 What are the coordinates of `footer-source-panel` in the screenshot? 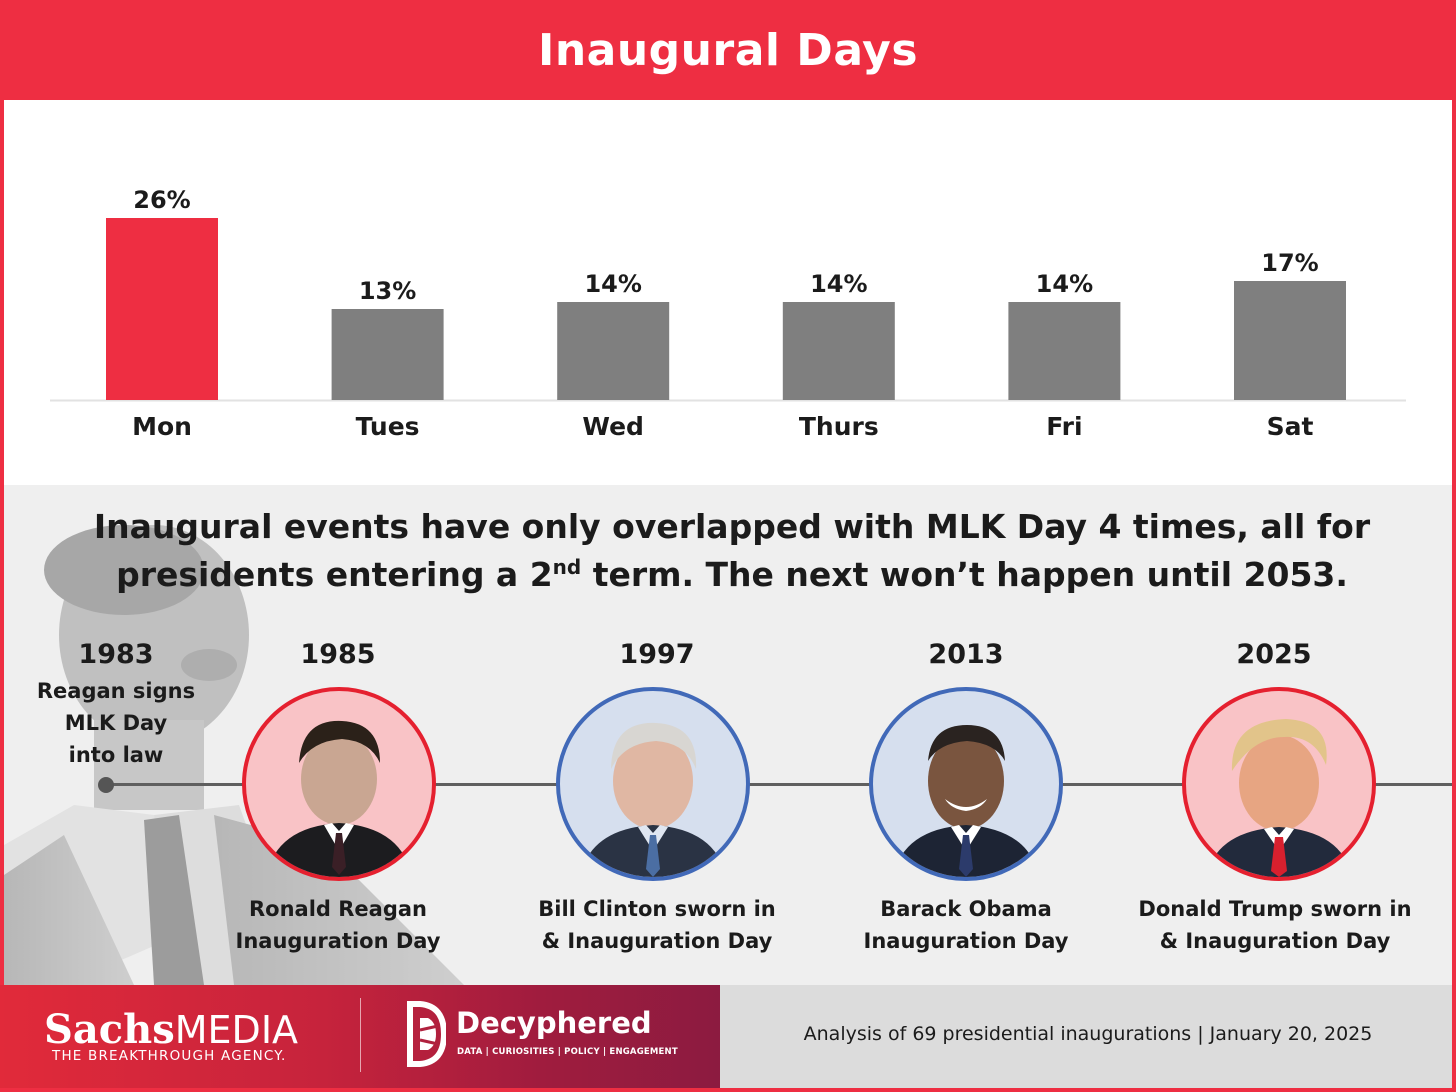 It's located at (1088, 1038).